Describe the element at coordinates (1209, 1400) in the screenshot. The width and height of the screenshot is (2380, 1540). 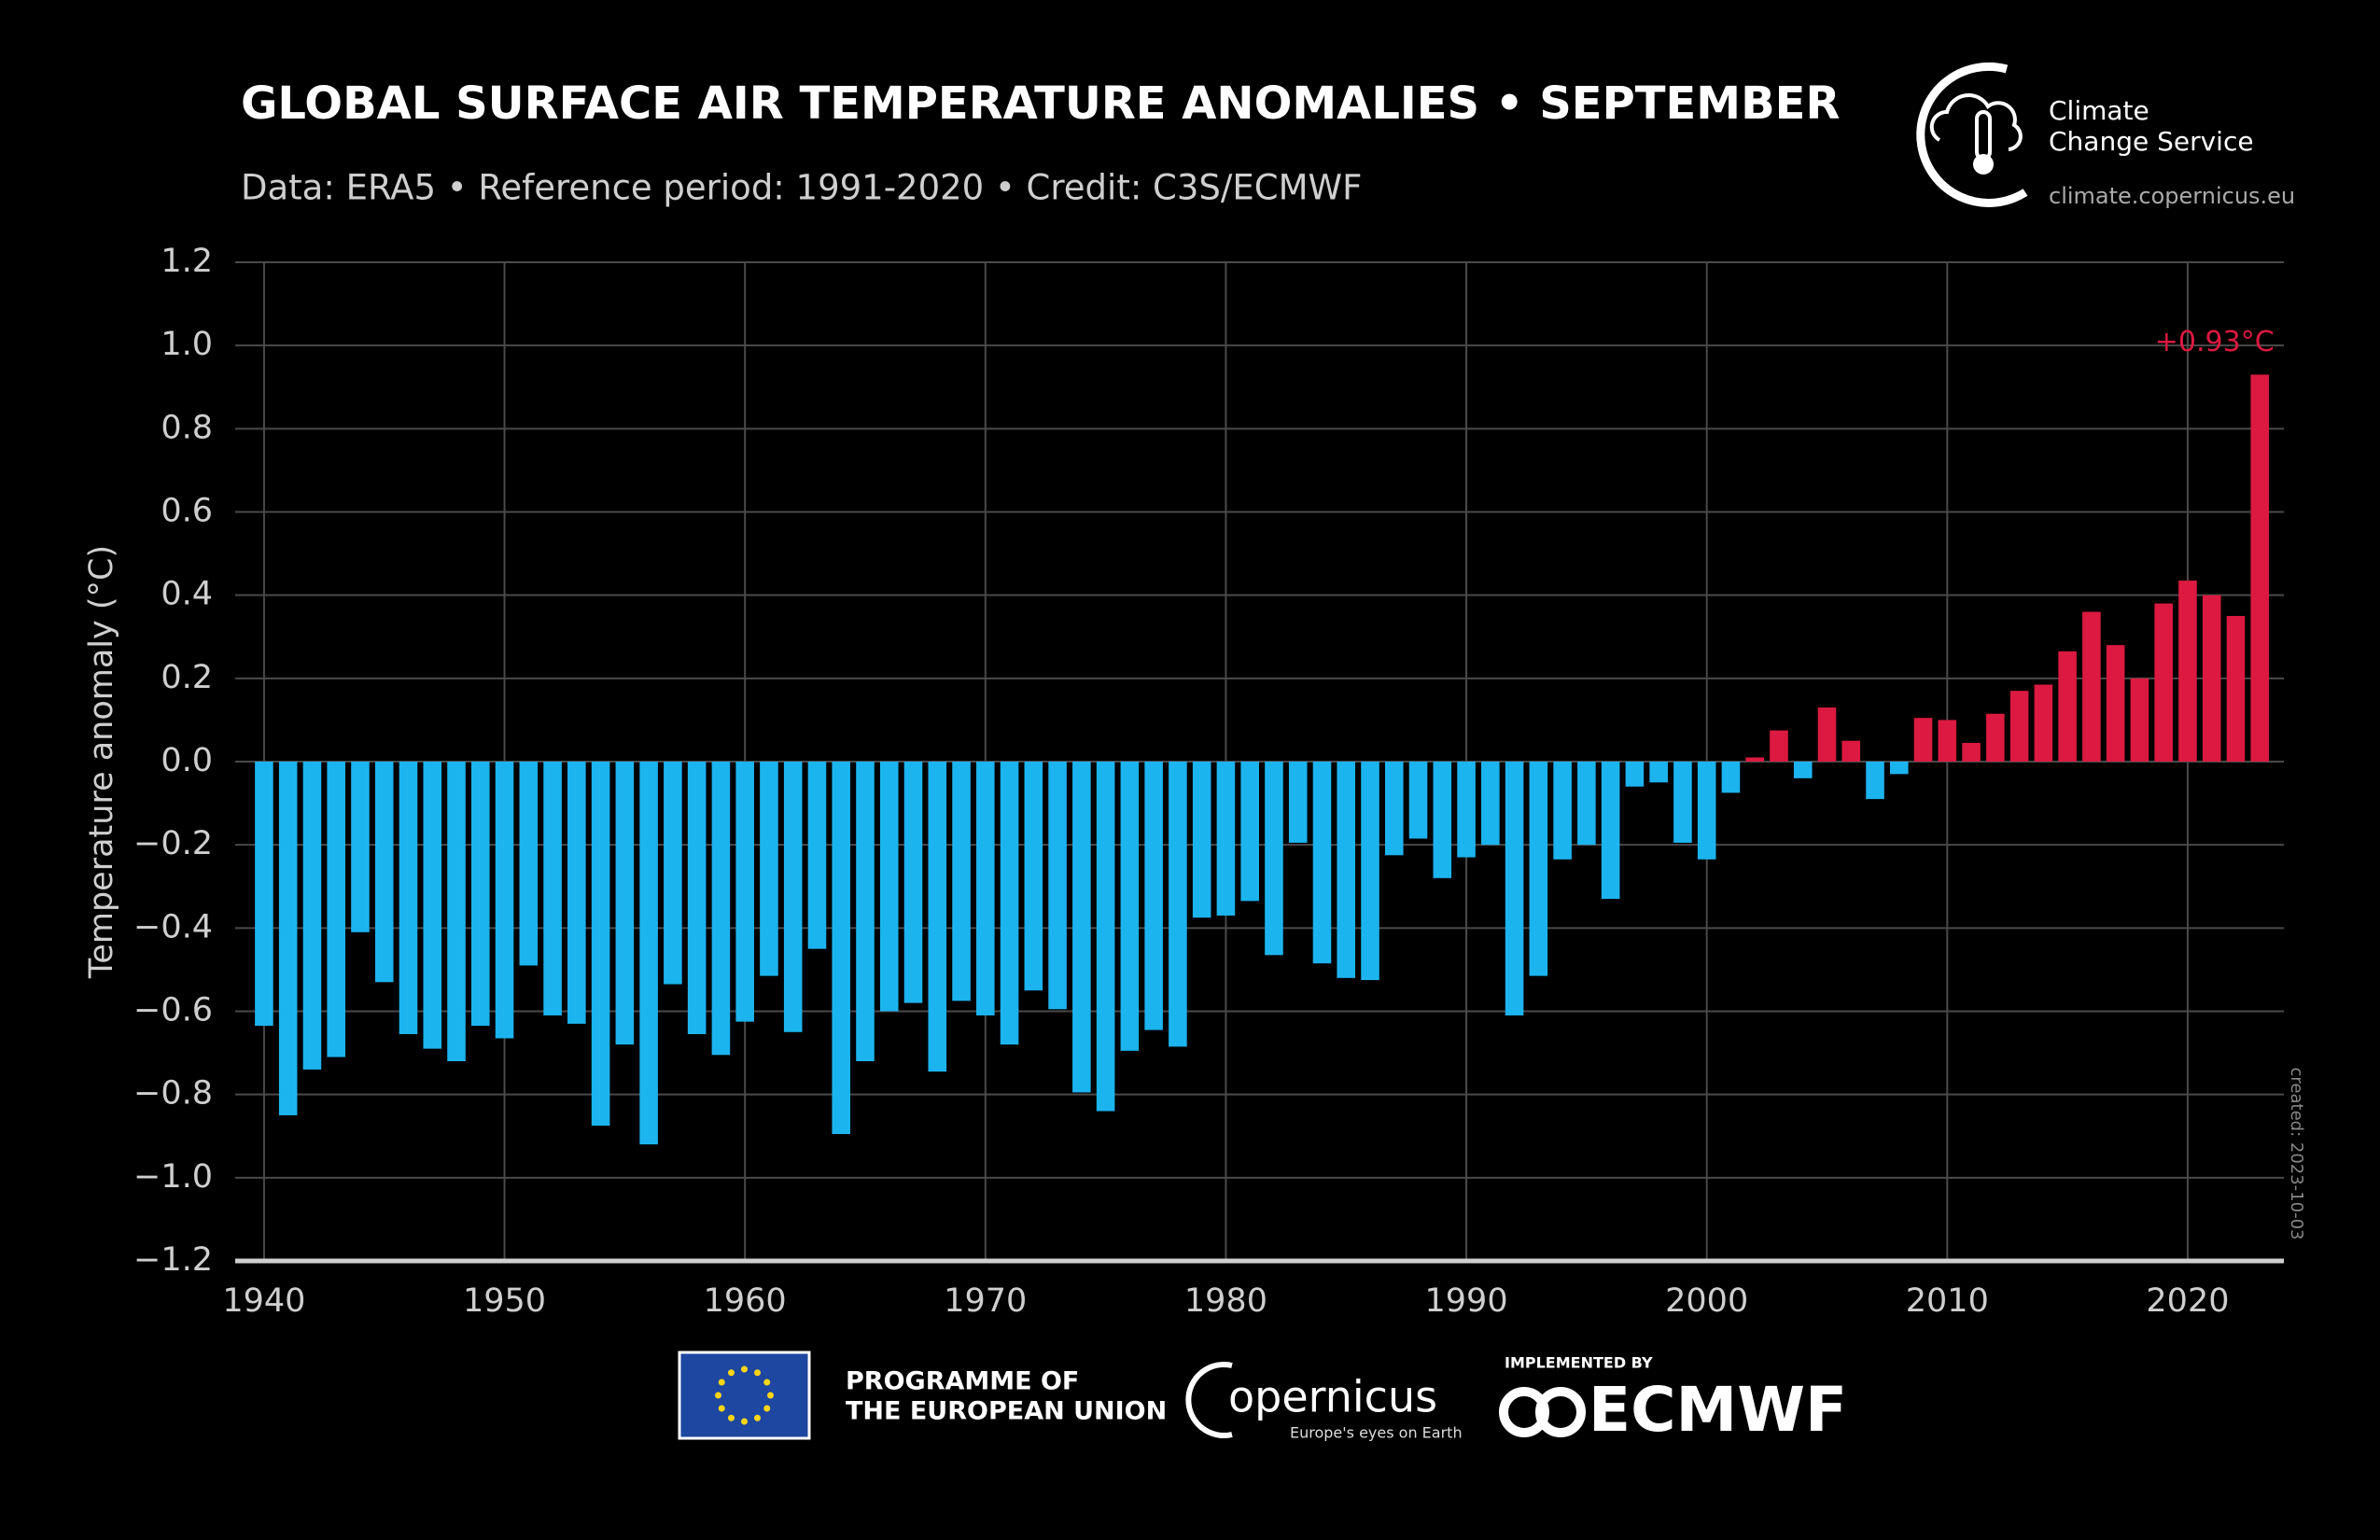
I see `copernicus-c` at that location.